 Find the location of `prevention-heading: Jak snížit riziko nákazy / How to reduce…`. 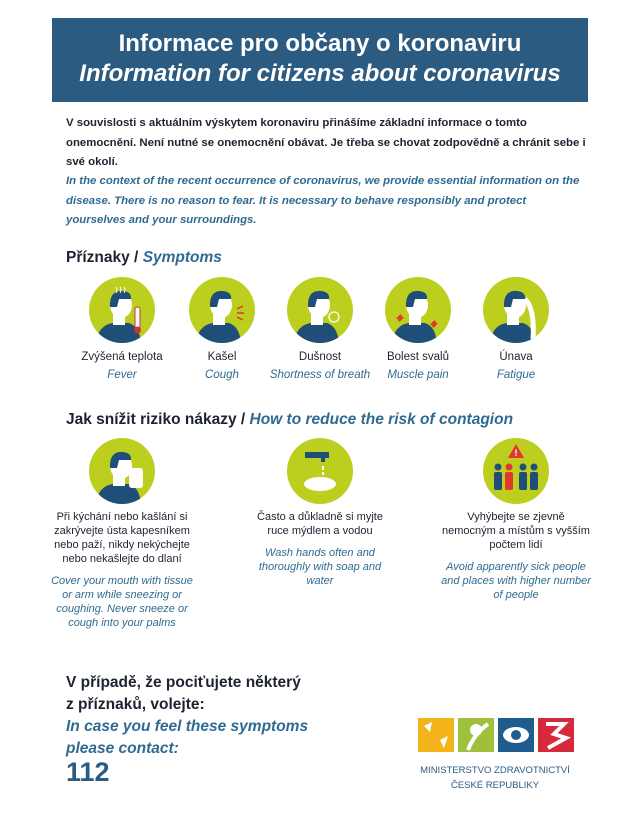

prevention-heading: Jak snížit riziko nákazy / How to reduce… is located at coordinates (289, 420).